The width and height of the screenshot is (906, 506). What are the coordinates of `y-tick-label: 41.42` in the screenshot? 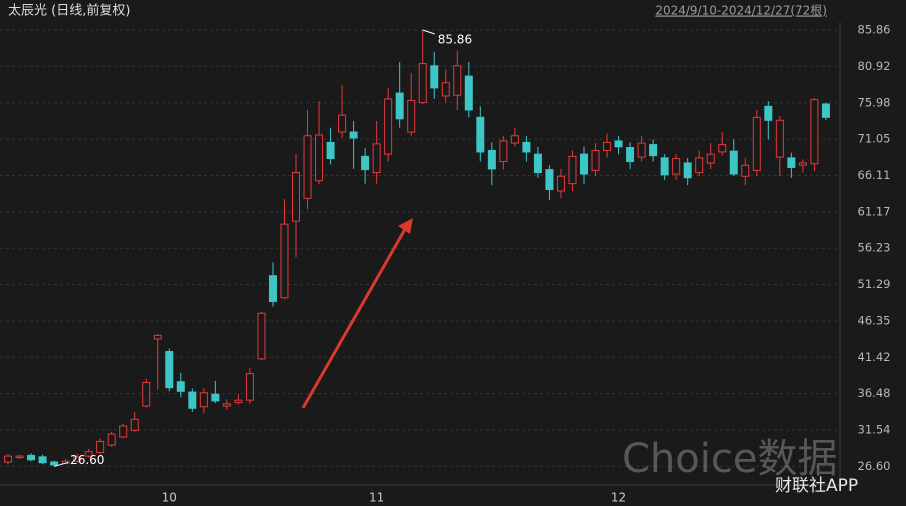 It's located at (874, 357).